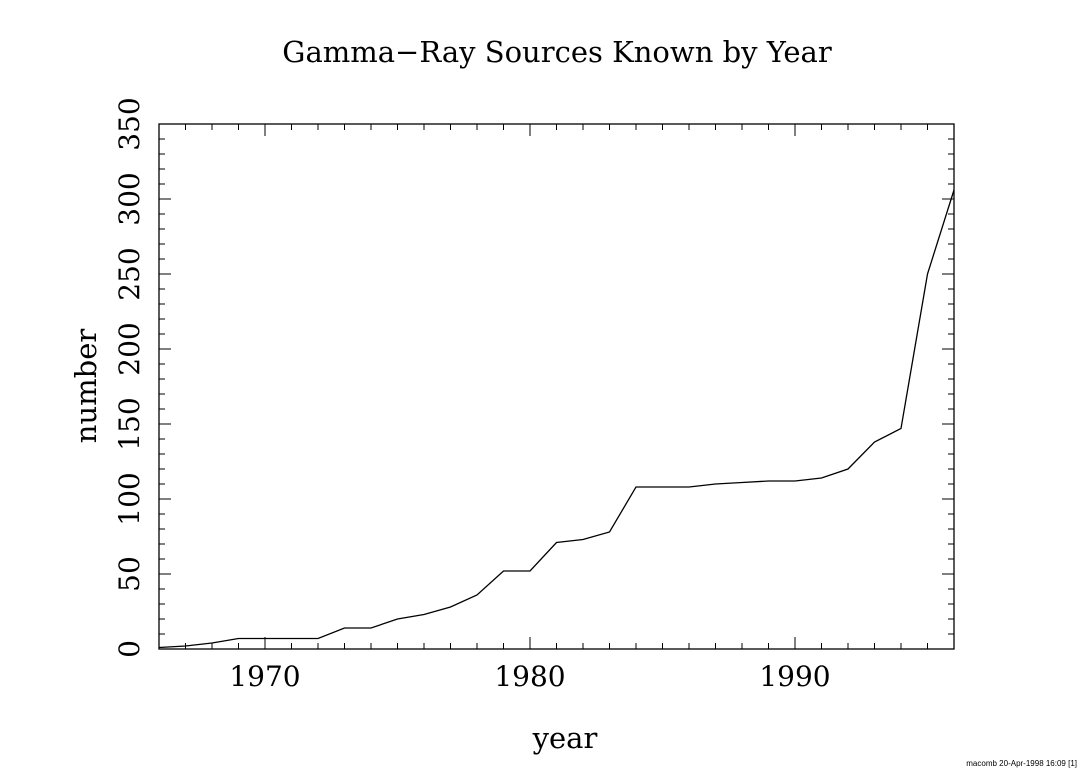  Describe the element at coordinates (129, 574) in the screenshot. I see `y-tick-label: 50` at that location.